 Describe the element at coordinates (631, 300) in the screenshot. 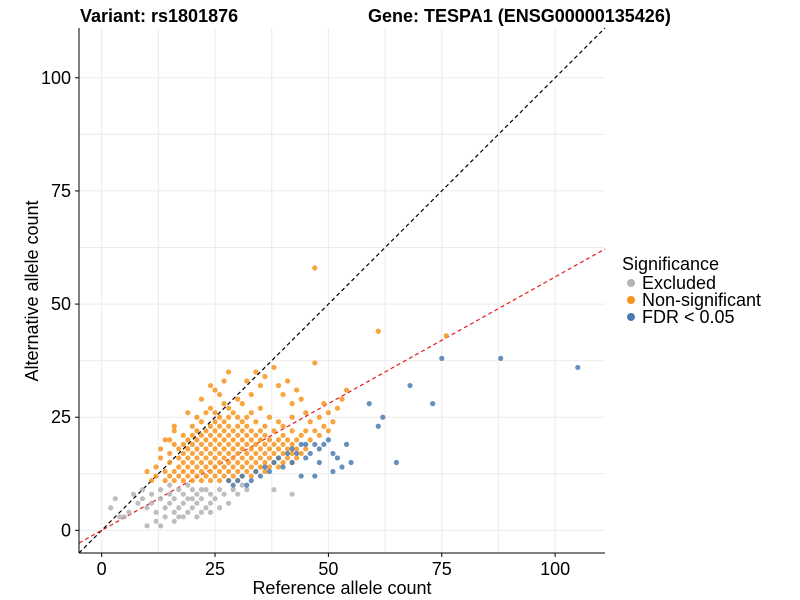

I see `legend-swatch-non-significant` at that location.